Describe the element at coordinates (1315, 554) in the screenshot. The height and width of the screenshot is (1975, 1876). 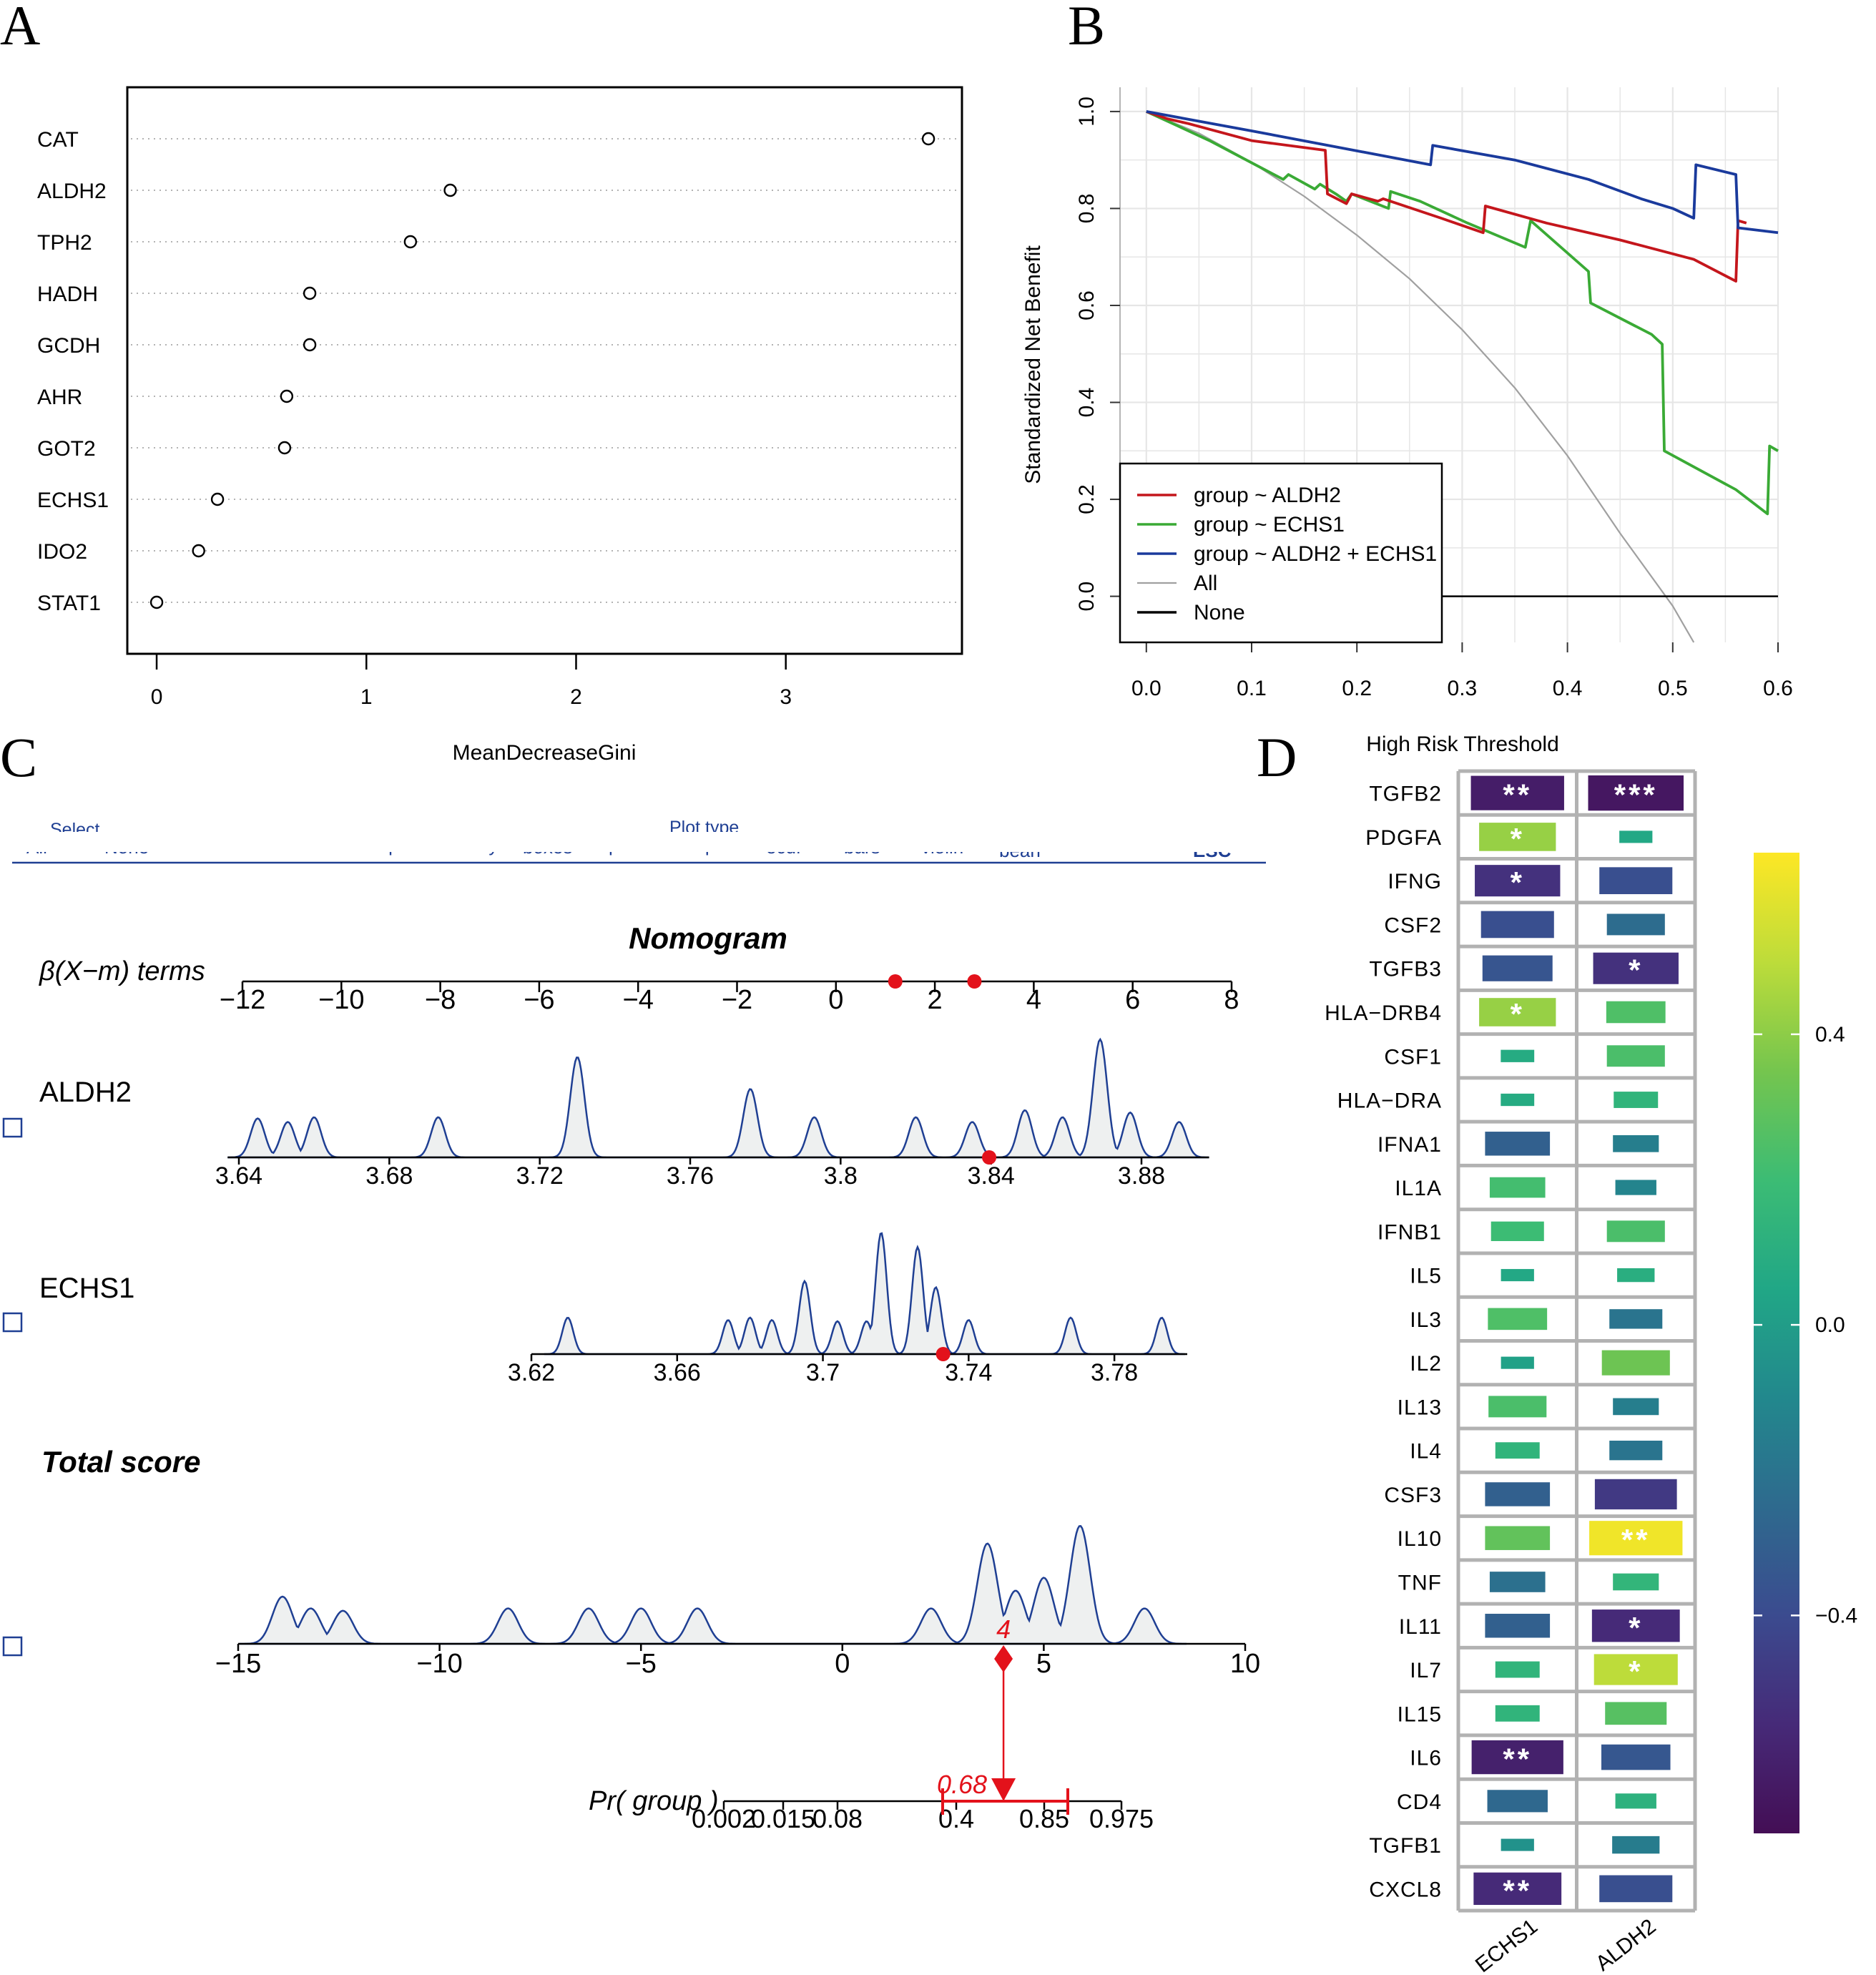
I see `legend-entry: group ~ ALDH2 + ECHS1` at that location.